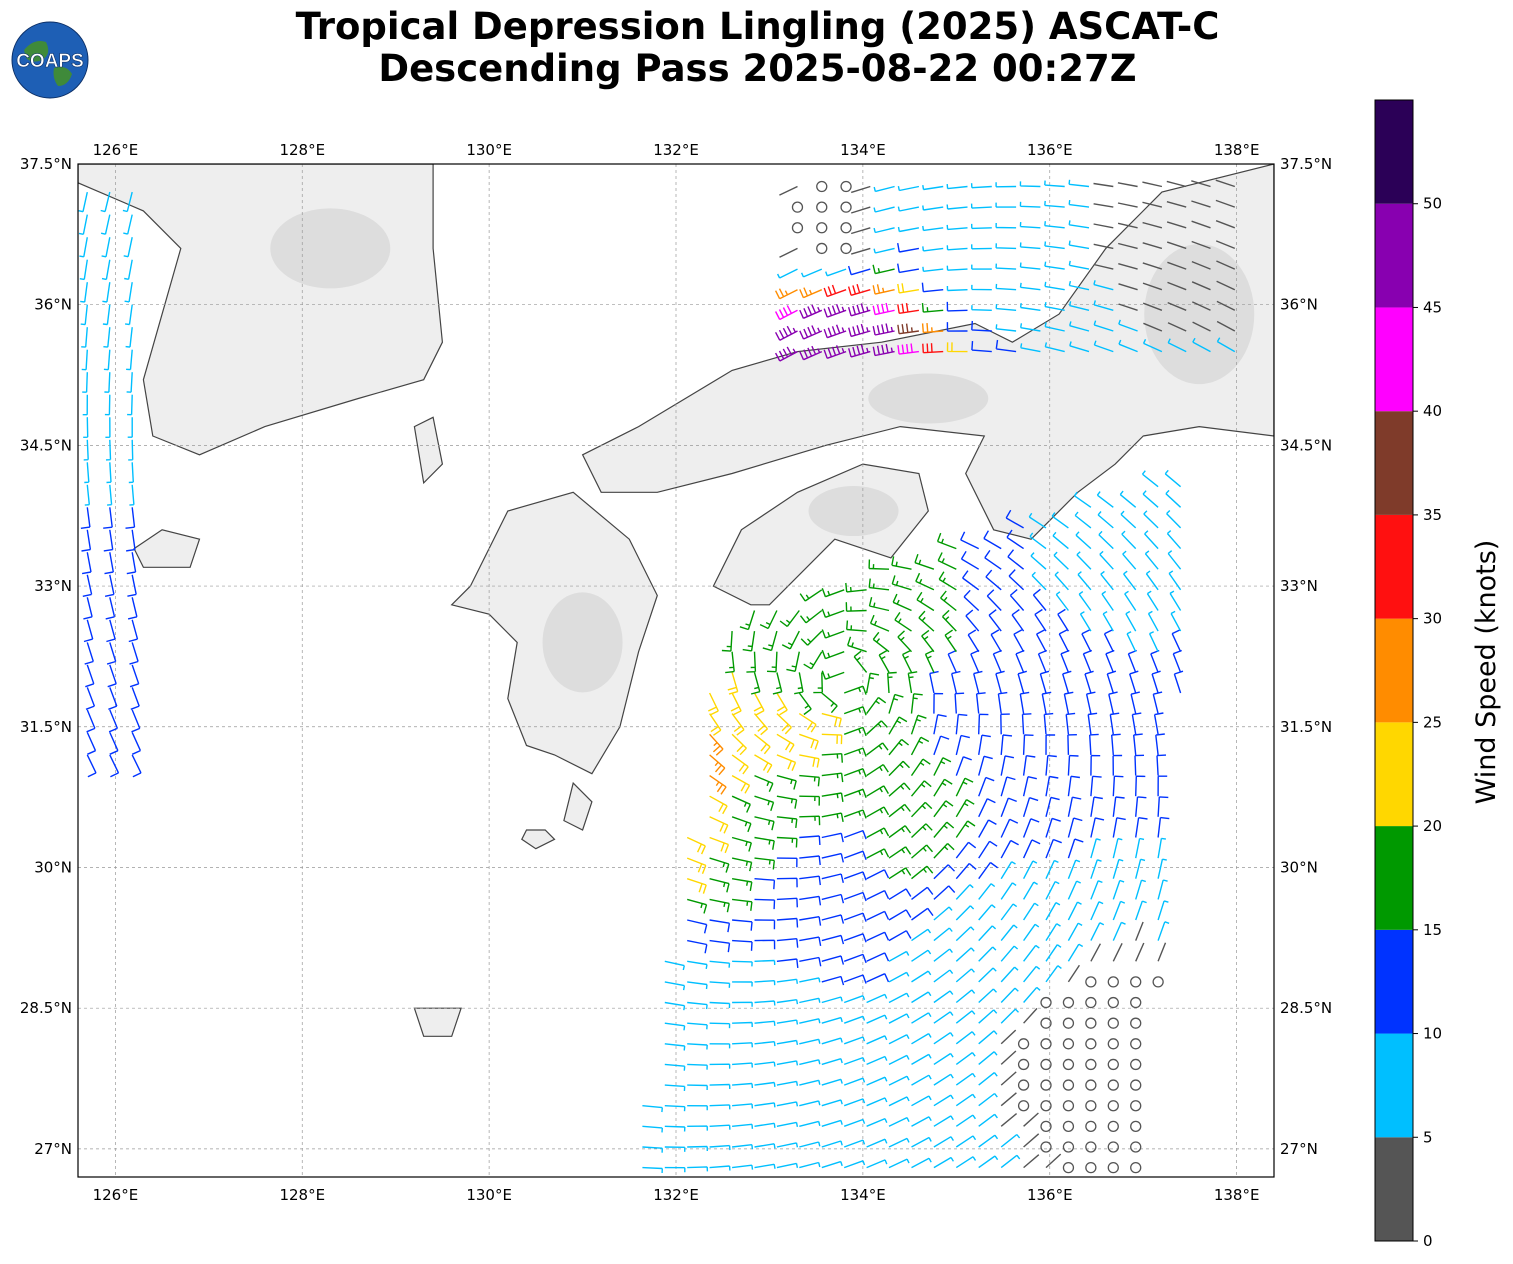 Image resolution: width=1513 pixels, height=1264 pixels. What do you see at coordinates (1432, 515) in the screenshot?
I see `colorbar-tick-label: 35` at bounding box center [1432, 515].